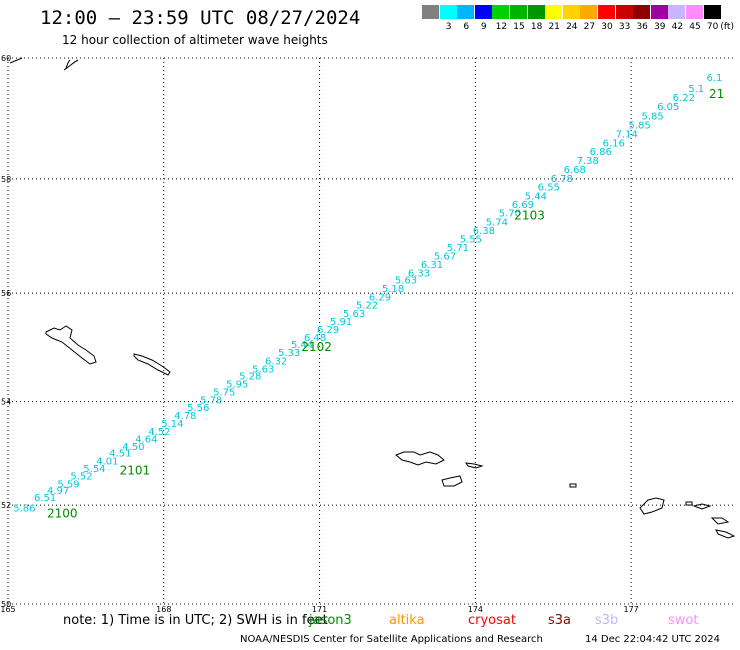 This screenshot has width=740, height=650. What do you see at coordinates (159, 432) in the screenshot?
I see `wave-height-label: 4.52` at bounding box center [159, 432].